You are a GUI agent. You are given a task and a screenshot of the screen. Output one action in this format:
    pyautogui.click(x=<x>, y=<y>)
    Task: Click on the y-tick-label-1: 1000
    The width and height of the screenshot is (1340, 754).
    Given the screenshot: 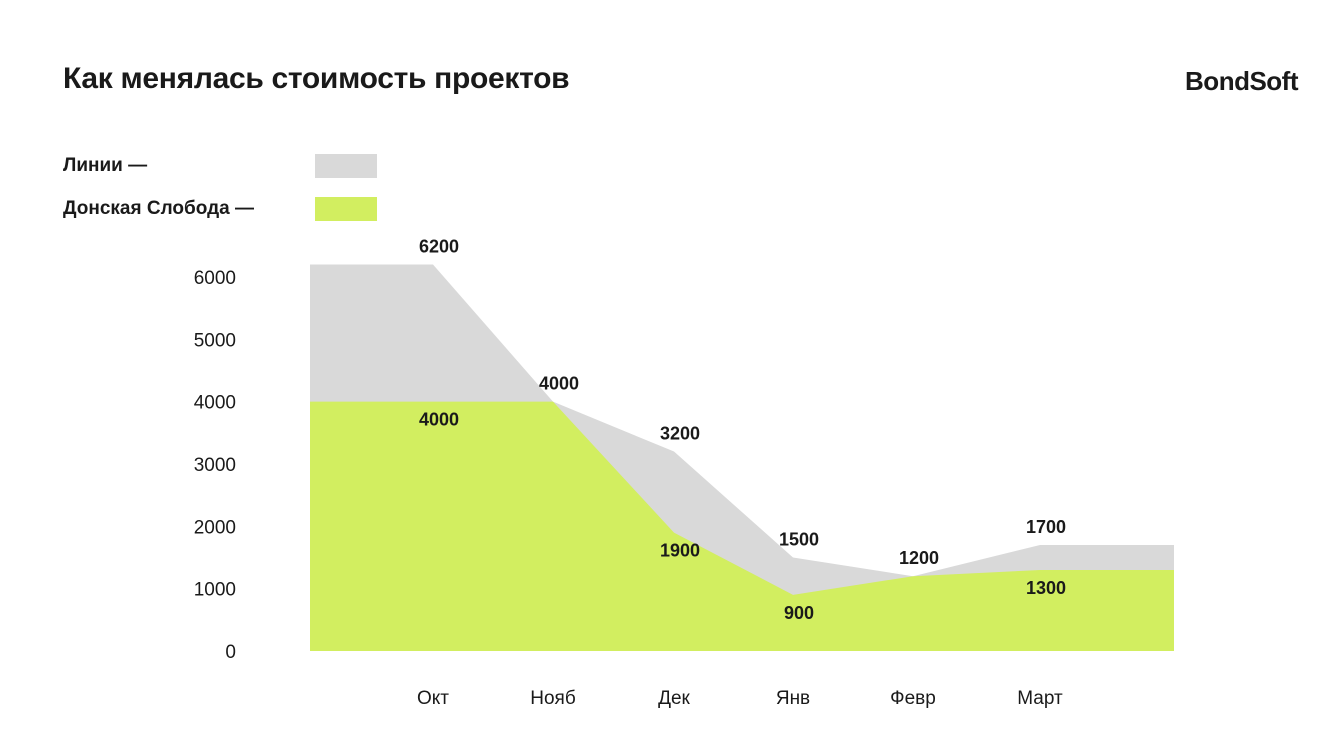 What is the action you would take?
    pyautogui.click(x=215, y=590)
    